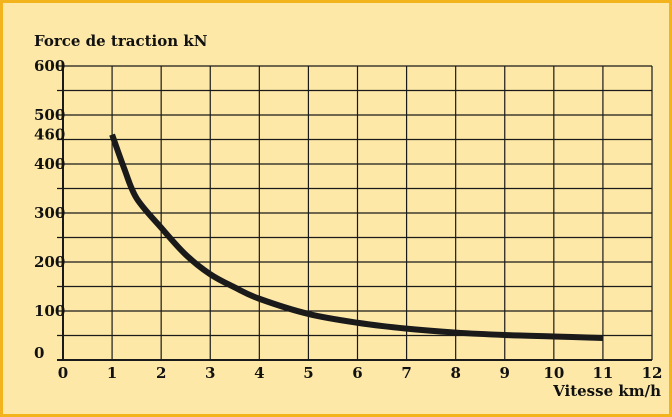 Image resolution: width=672 pixels, height=417 pixels. What do you see at coordinates (112, 373) in the screenshot?
I see `x-tick-label: 1` at bounding box center [112, 373].